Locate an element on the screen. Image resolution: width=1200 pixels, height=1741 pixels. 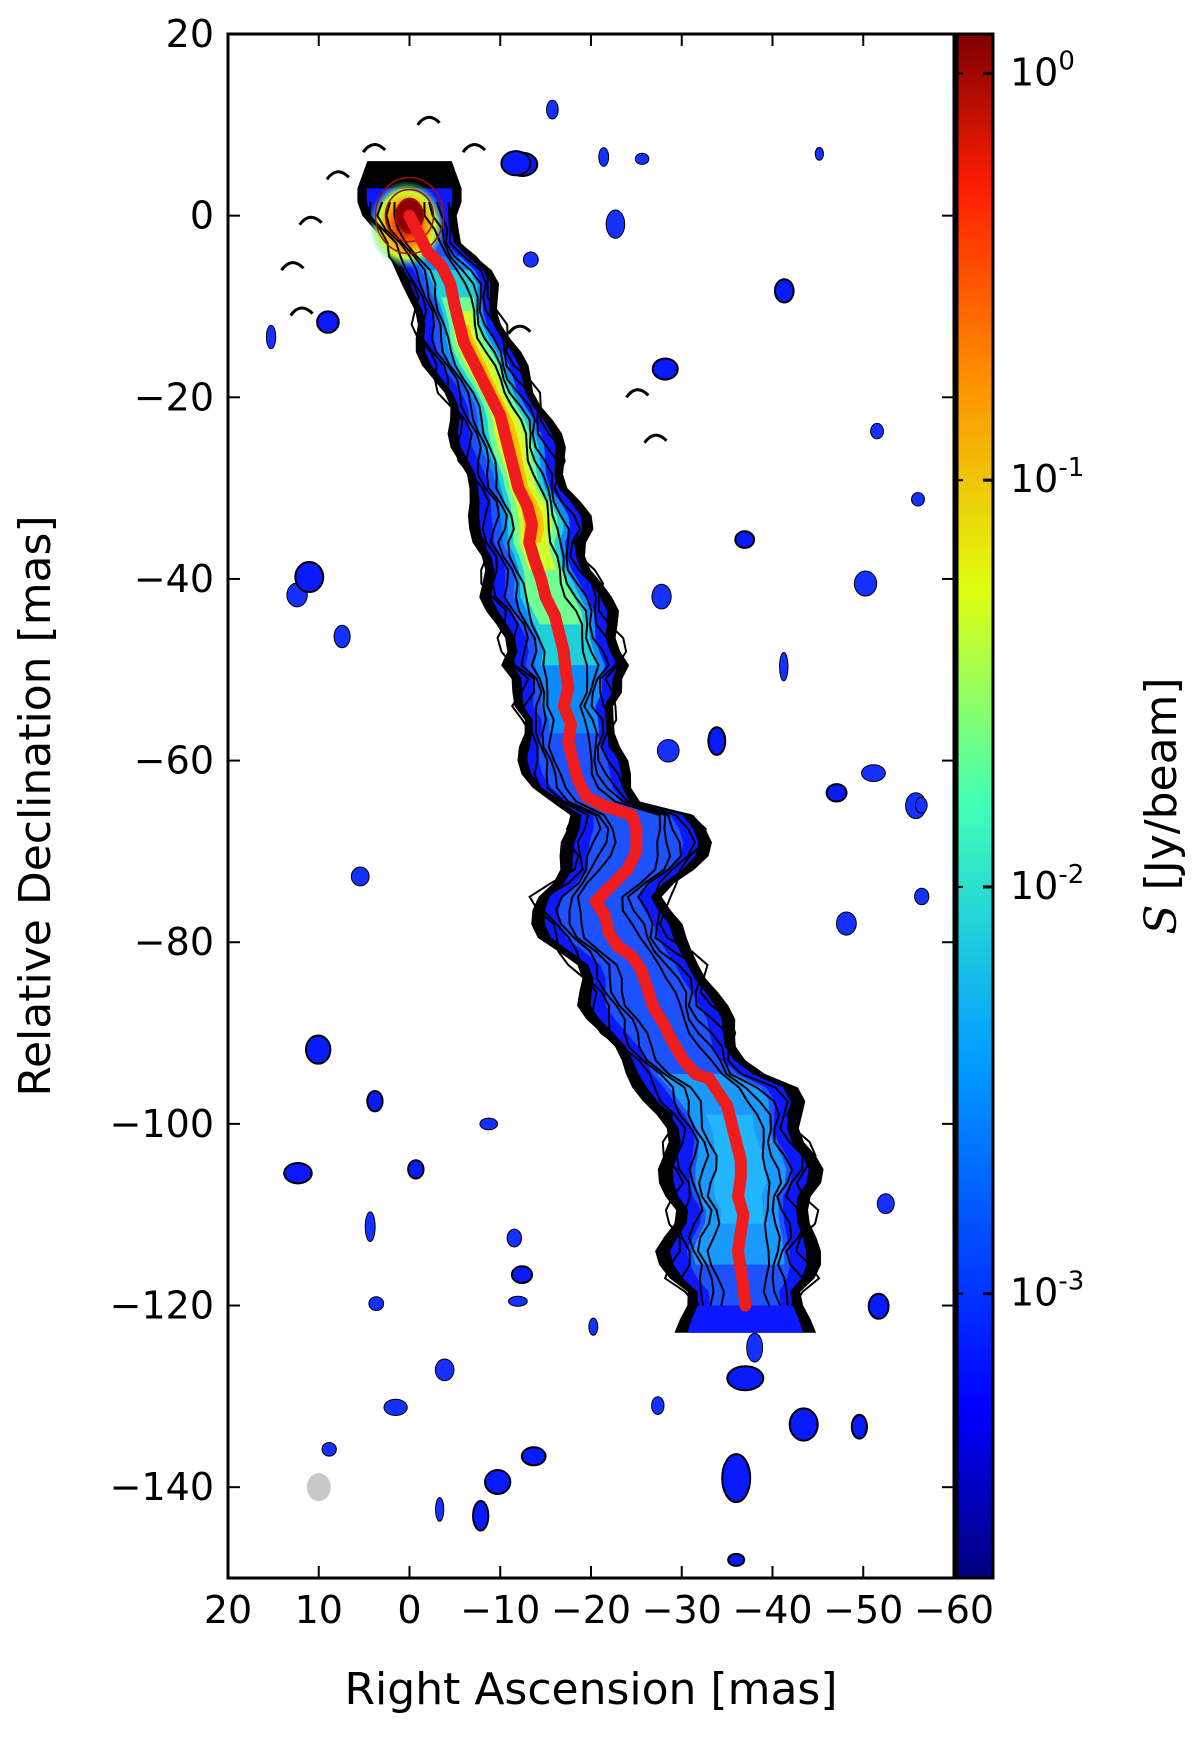
colorbar-label: S [Jy/beam] is located at coordinates (1161, 805).